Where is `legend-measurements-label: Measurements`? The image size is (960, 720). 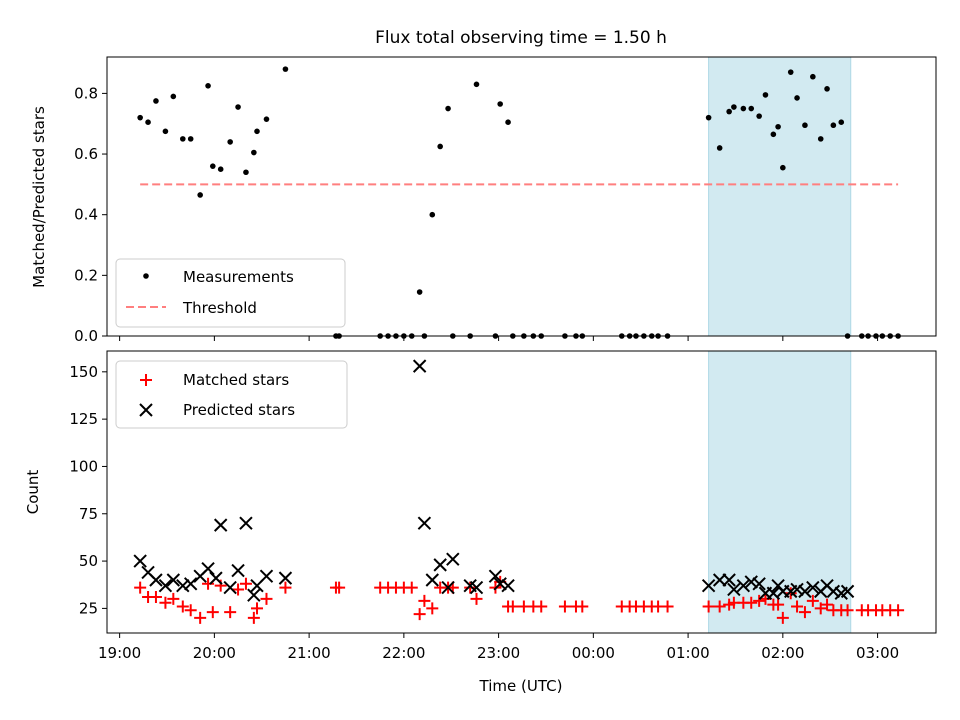
legend-measurements-label: Measurements is located at coordinates (238, 277).